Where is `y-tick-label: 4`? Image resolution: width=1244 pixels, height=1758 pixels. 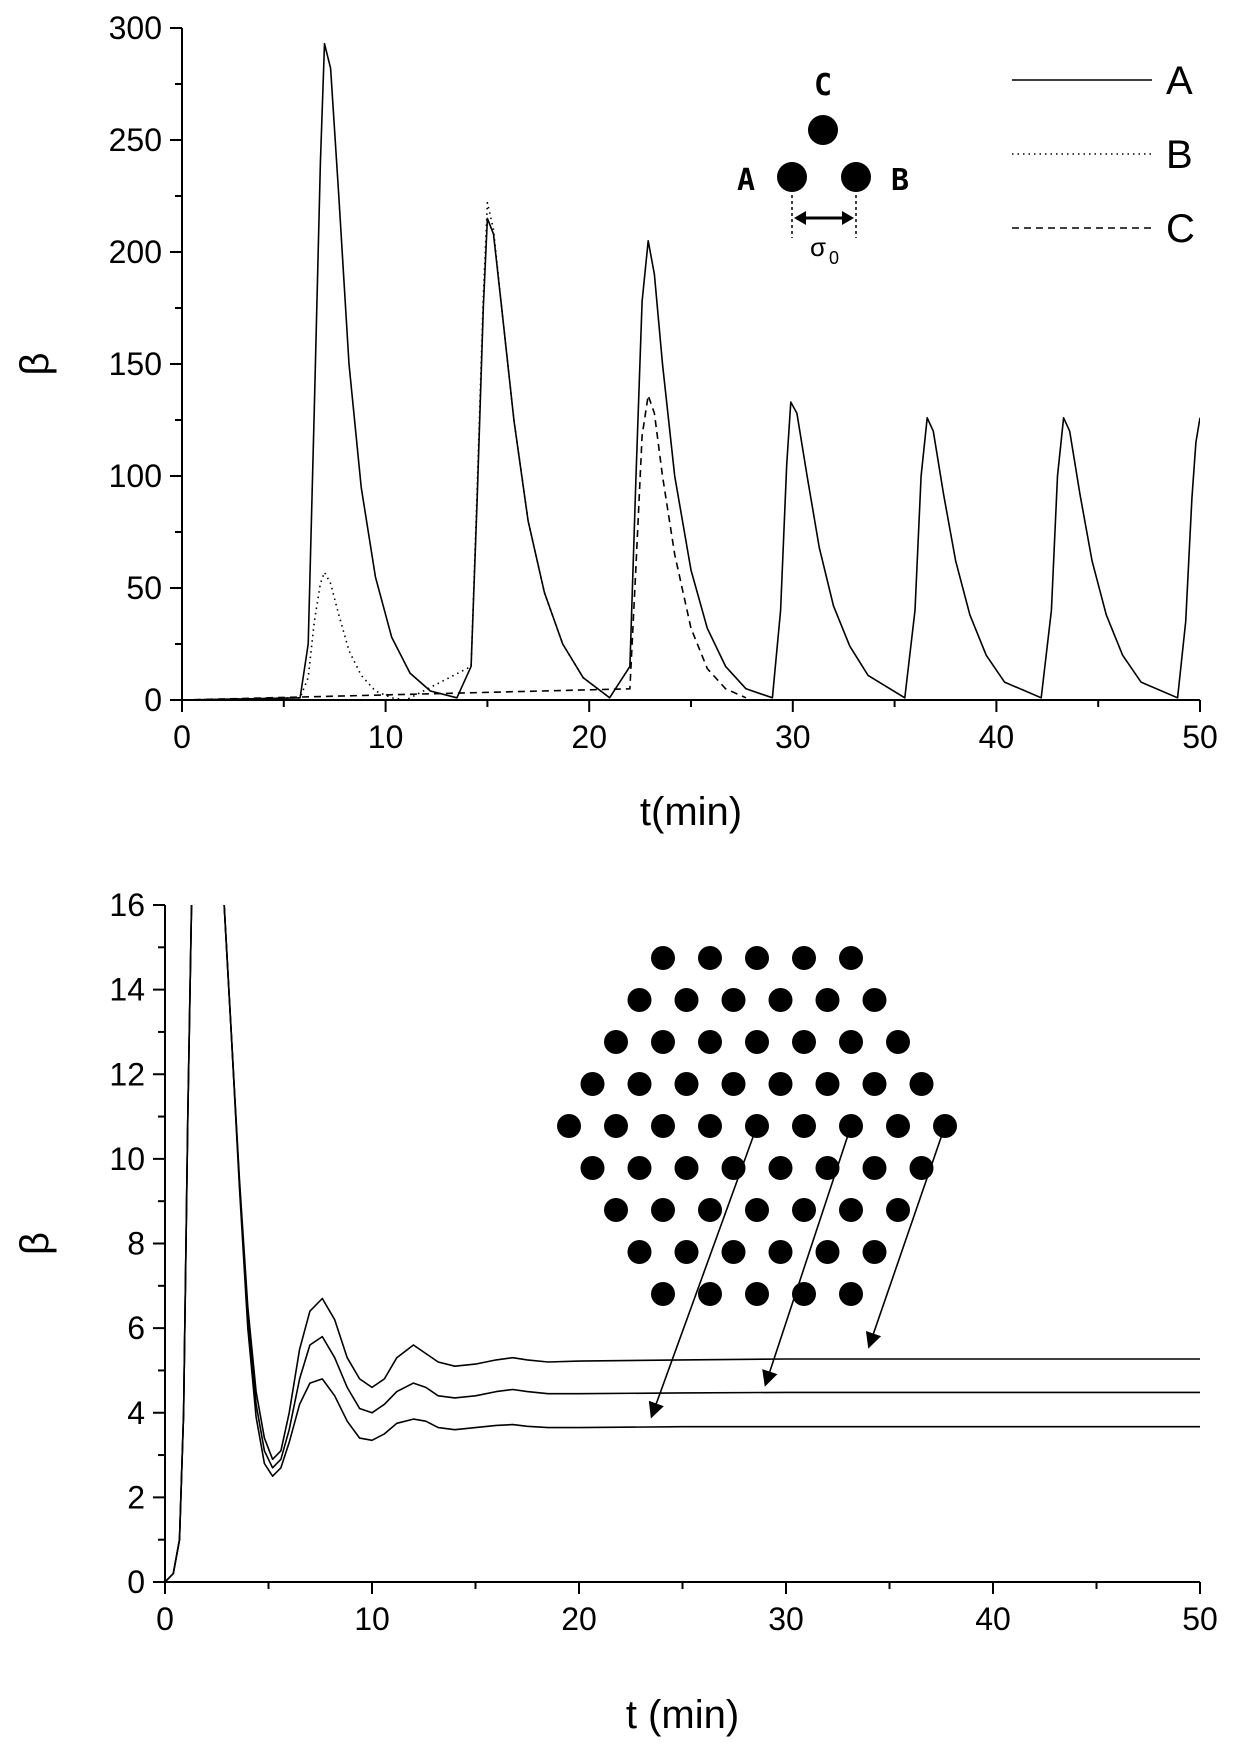
y-tick-label: 4 is located at coordinates (136, 1413).